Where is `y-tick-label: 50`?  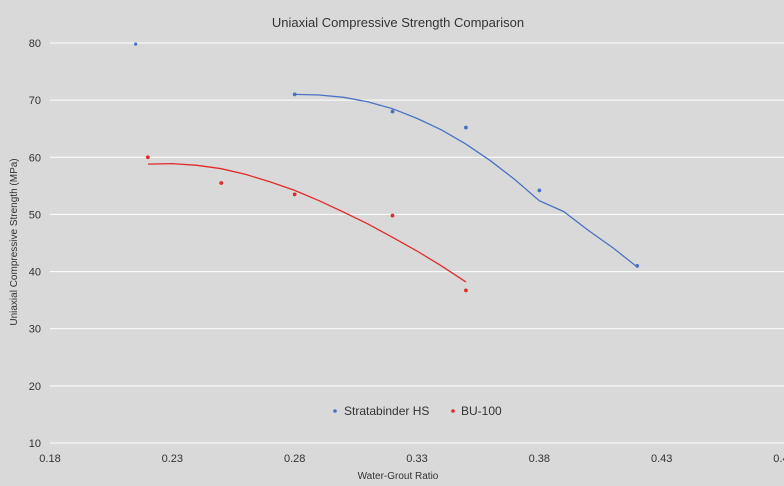 y-tick-label: 50 is located at coordinates (35, 215).